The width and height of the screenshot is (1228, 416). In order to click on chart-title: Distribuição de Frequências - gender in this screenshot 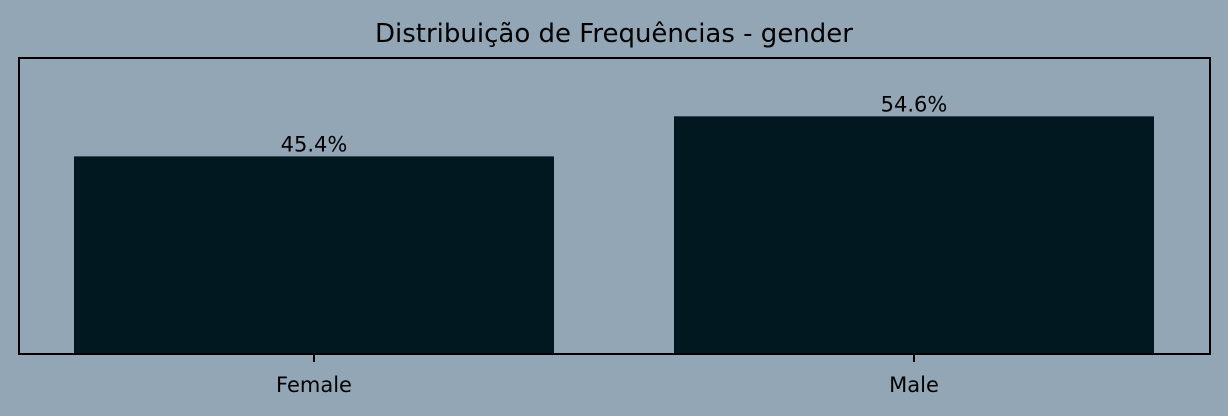, I will do `click(614, 34)`.